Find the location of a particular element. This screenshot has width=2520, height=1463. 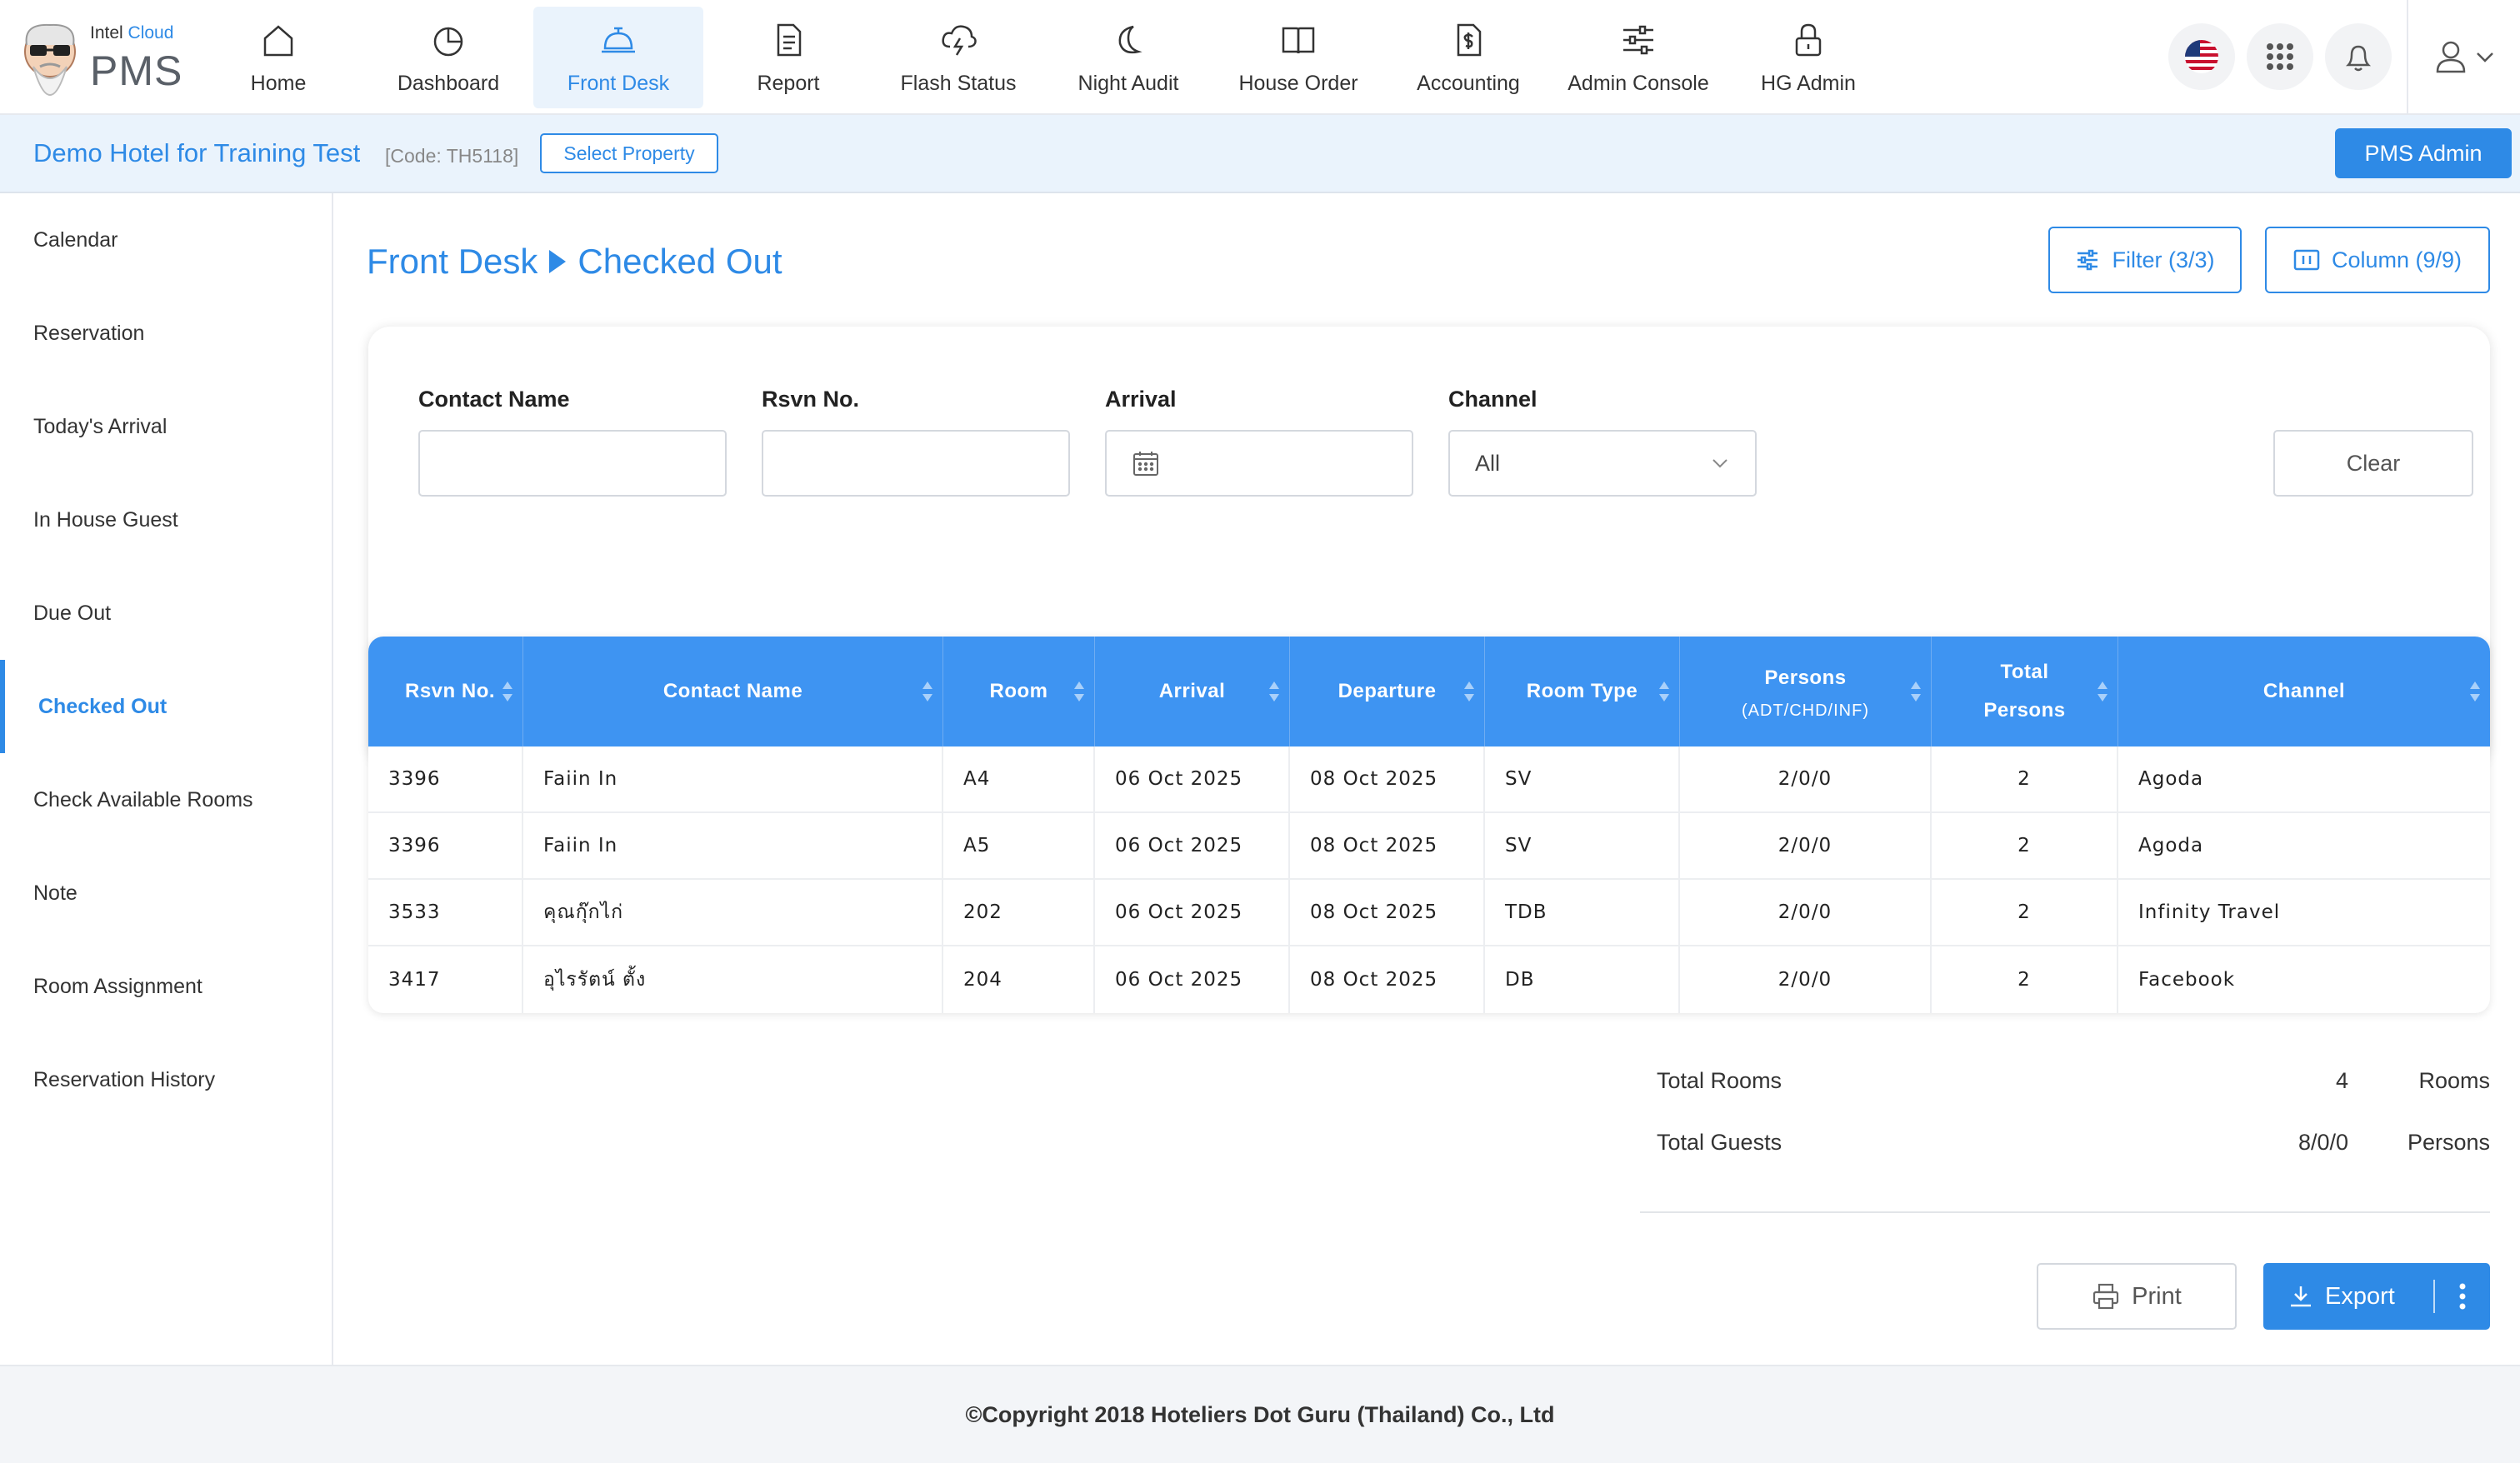

nav-label: House Order is located at coordinates (1298, 83).